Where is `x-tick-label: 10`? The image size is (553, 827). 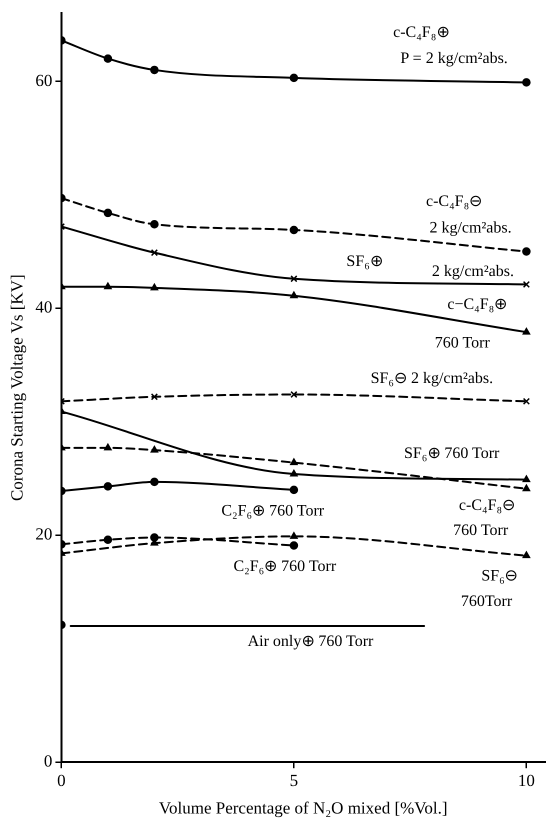 x-tick-label: 10 is located at coordinates (526, 780).